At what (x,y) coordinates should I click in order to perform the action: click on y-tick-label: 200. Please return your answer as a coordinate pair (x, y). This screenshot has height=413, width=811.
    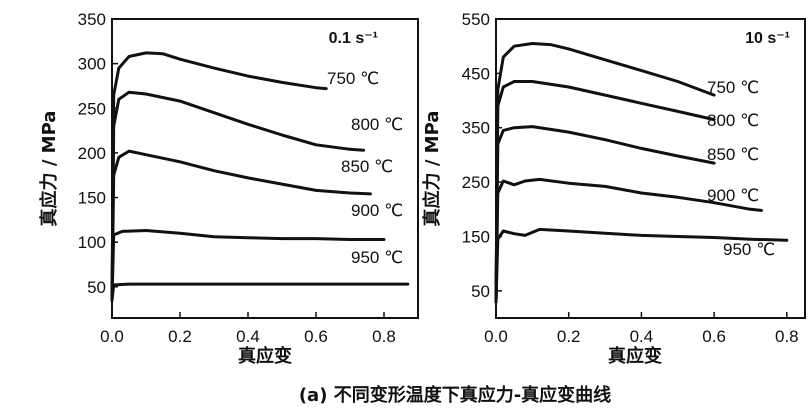
    Looking at the image, I should click on (92, 153).